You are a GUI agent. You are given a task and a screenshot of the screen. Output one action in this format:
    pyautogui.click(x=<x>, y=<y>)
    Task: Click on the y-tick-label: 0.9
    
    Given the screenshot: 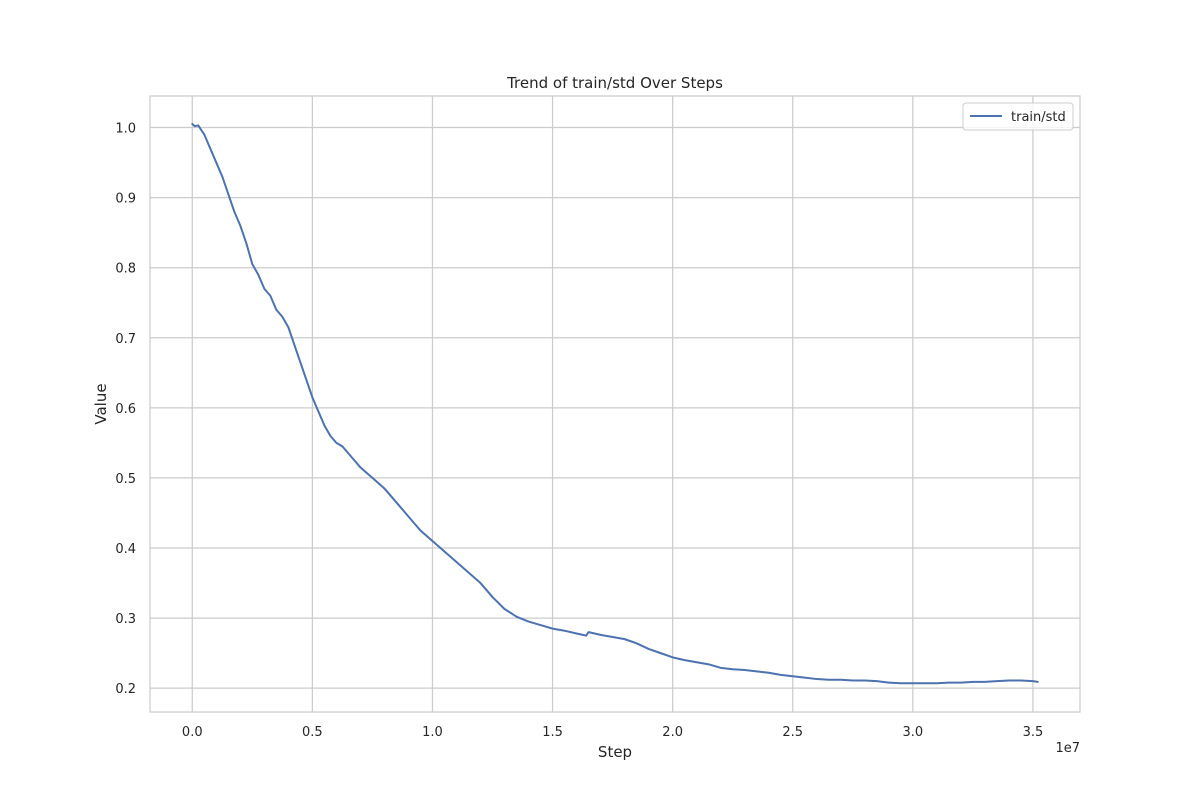 What is the action you would take?
    pyautogui.click(x=125, y=199)
    